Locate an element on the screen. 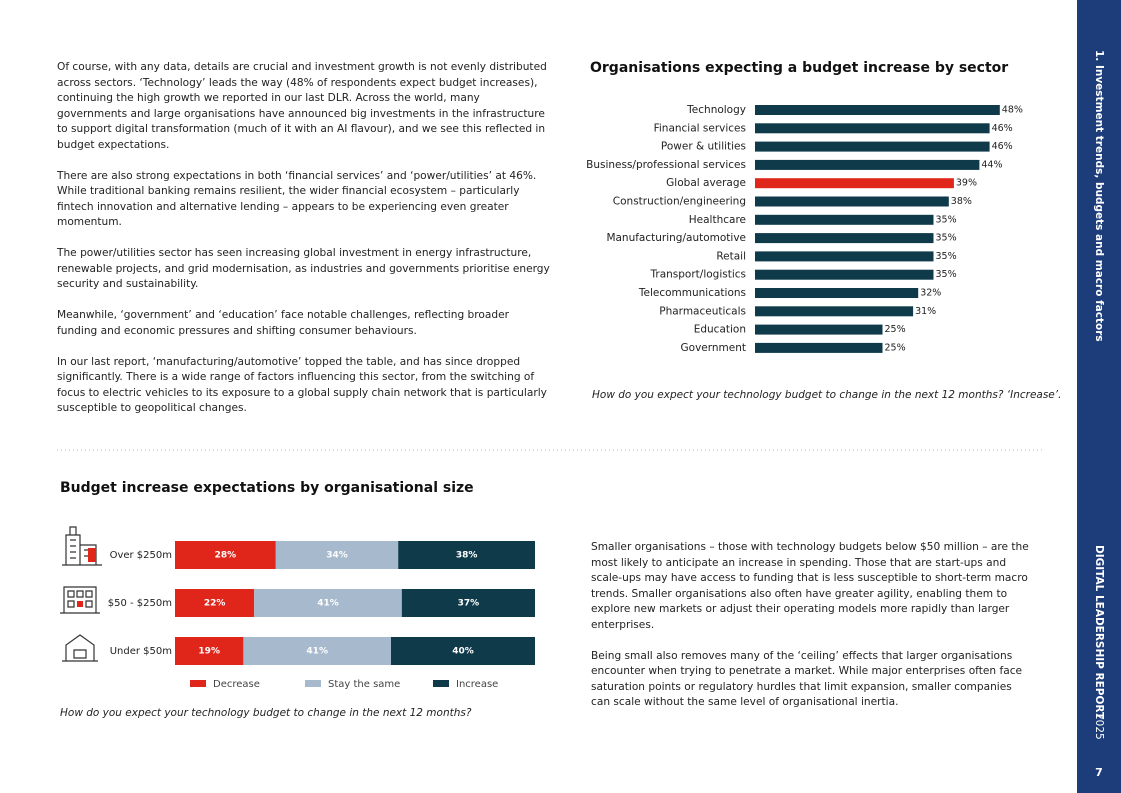 This screenshot has width=1121, height=793. legend-label: Increase is located at coordinates (477, 684).